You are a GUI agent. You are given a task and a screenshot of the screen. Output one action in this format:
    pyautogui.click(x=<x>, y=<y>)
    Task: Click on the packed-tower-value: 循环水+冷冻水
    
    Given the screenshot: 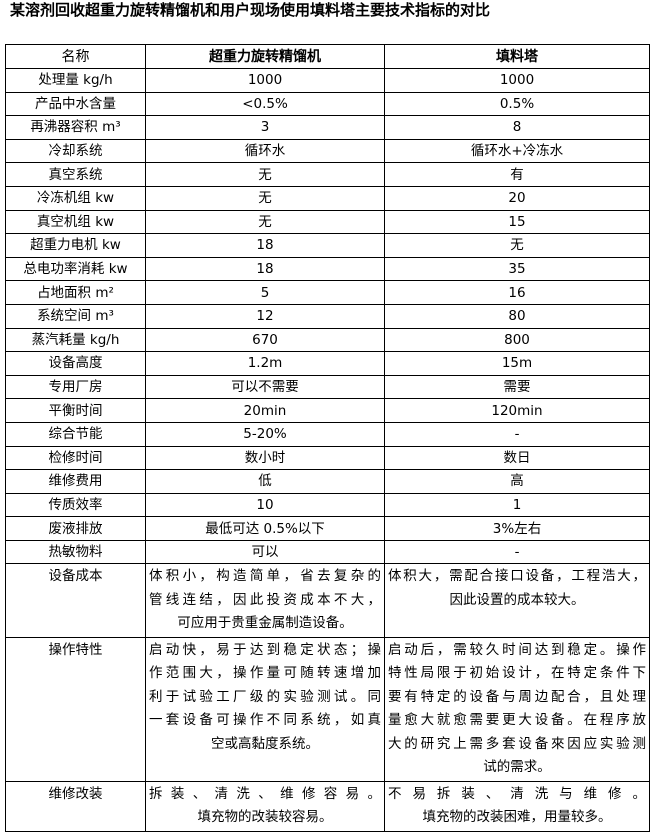 What is the action you would take?
    pyautogui.click(x=517, y=151)
    